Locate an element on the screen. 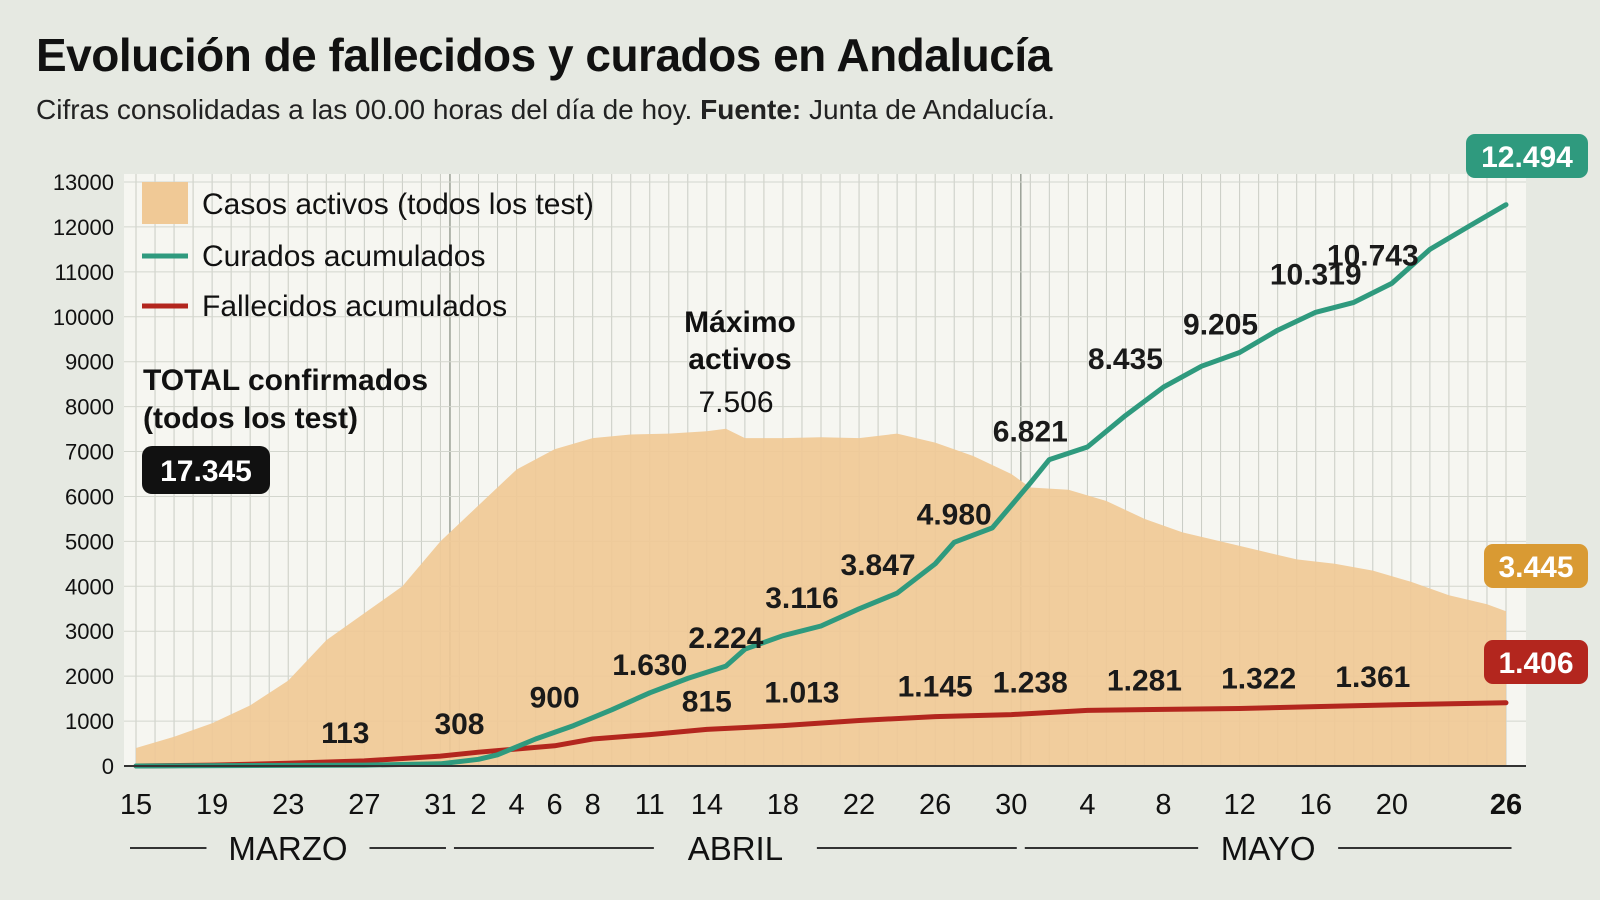  y-tick-label: 2000 is located at coordinates (89, 676).